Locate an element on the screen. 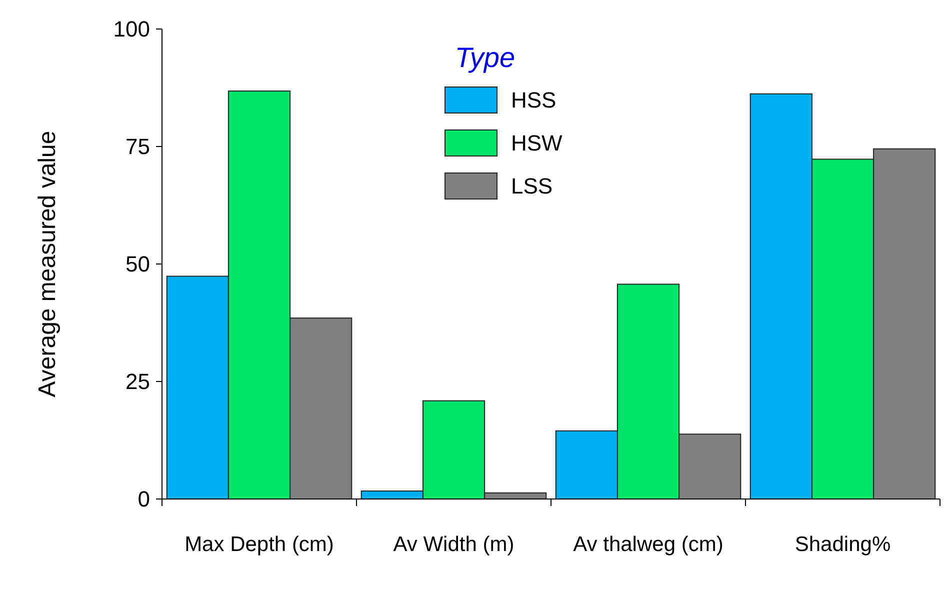  x-tick-label: Av Width (m) is located at coordinates (453, 544).